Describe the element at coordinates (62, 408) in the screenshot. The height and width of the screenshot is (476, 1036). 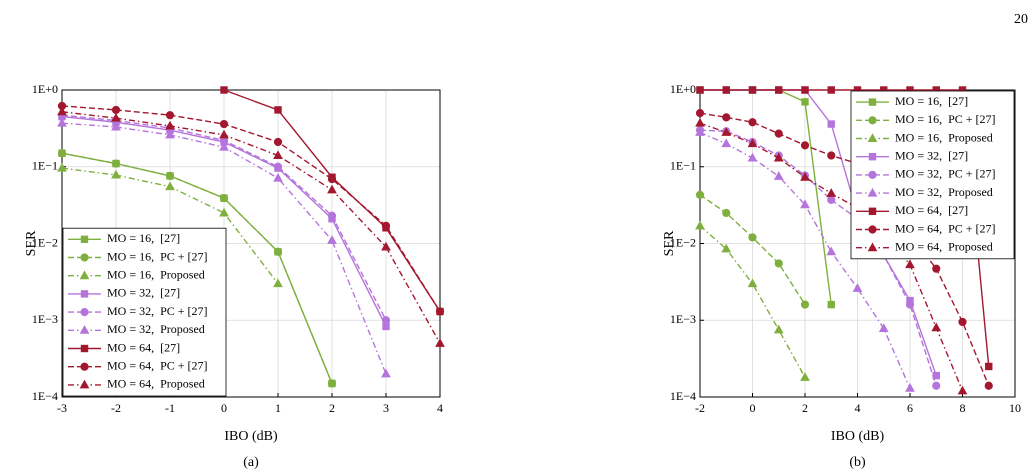
I see `x-tick-label: -3` at that location.